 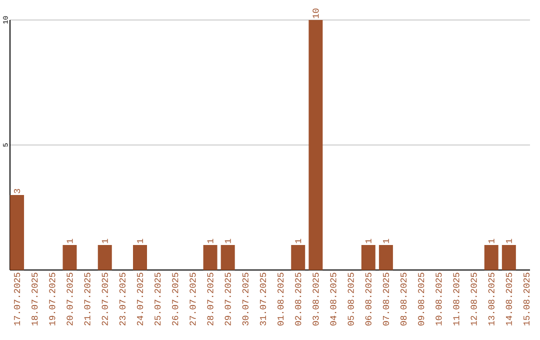 I want to click on x-tick-label: 10.08.2025, so click(x=439, y=299).